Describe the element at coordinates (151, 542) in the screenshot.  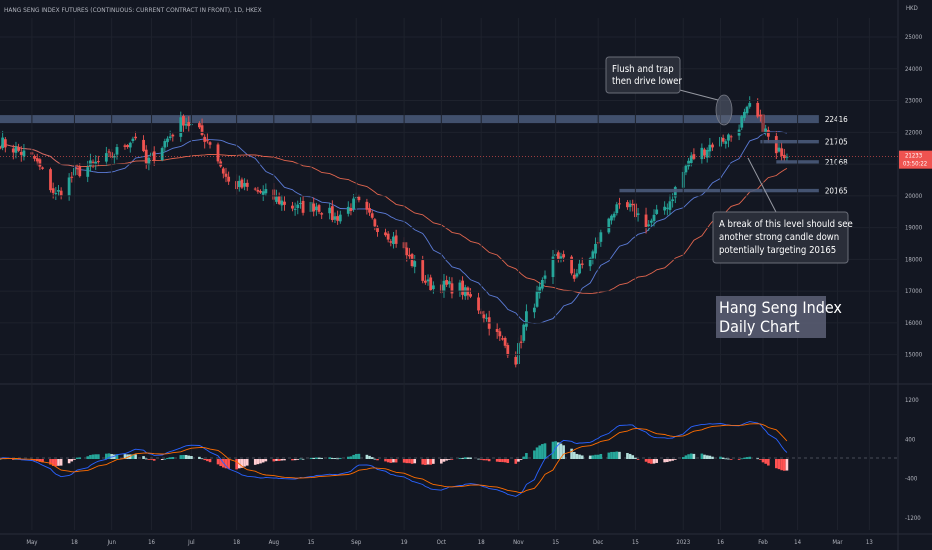
I see `time-tick-label: 16` at that location.